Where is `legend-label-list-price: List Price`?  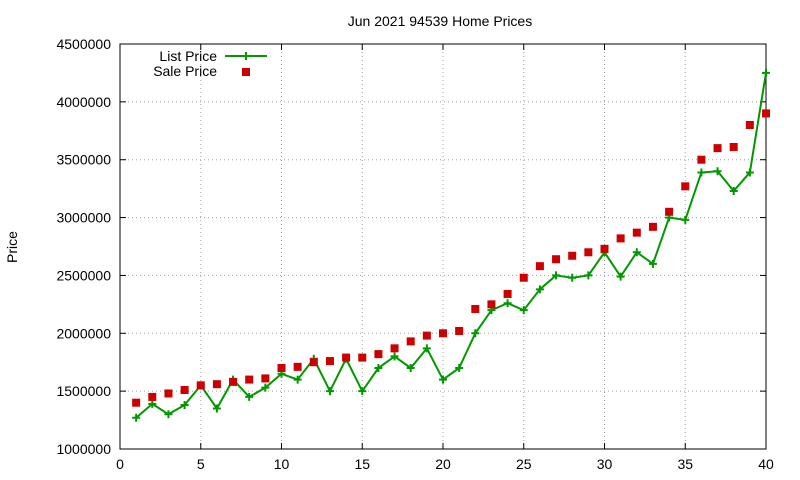 legend-label-list-price: List Price is located at coordinates (188, 56).